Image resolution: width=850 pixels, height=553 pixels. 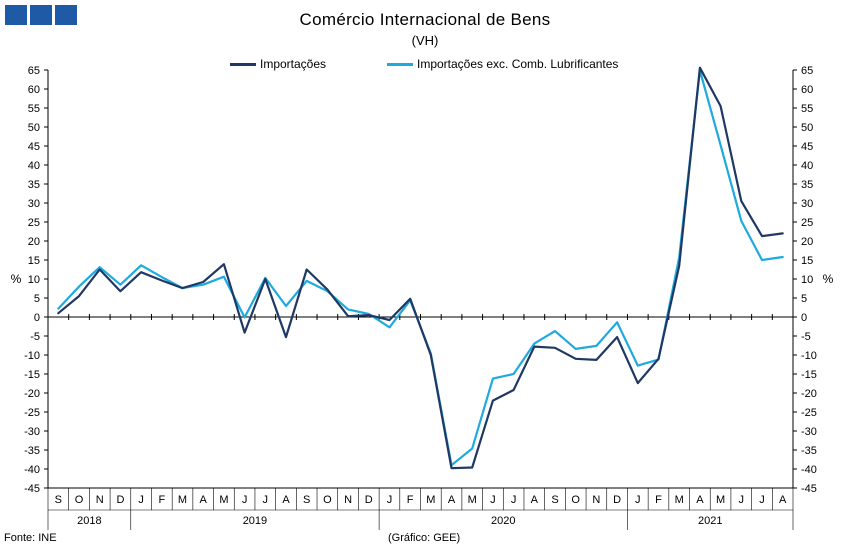 I want to click on y-tick-label-right: 0, so click(x=804, y=318).